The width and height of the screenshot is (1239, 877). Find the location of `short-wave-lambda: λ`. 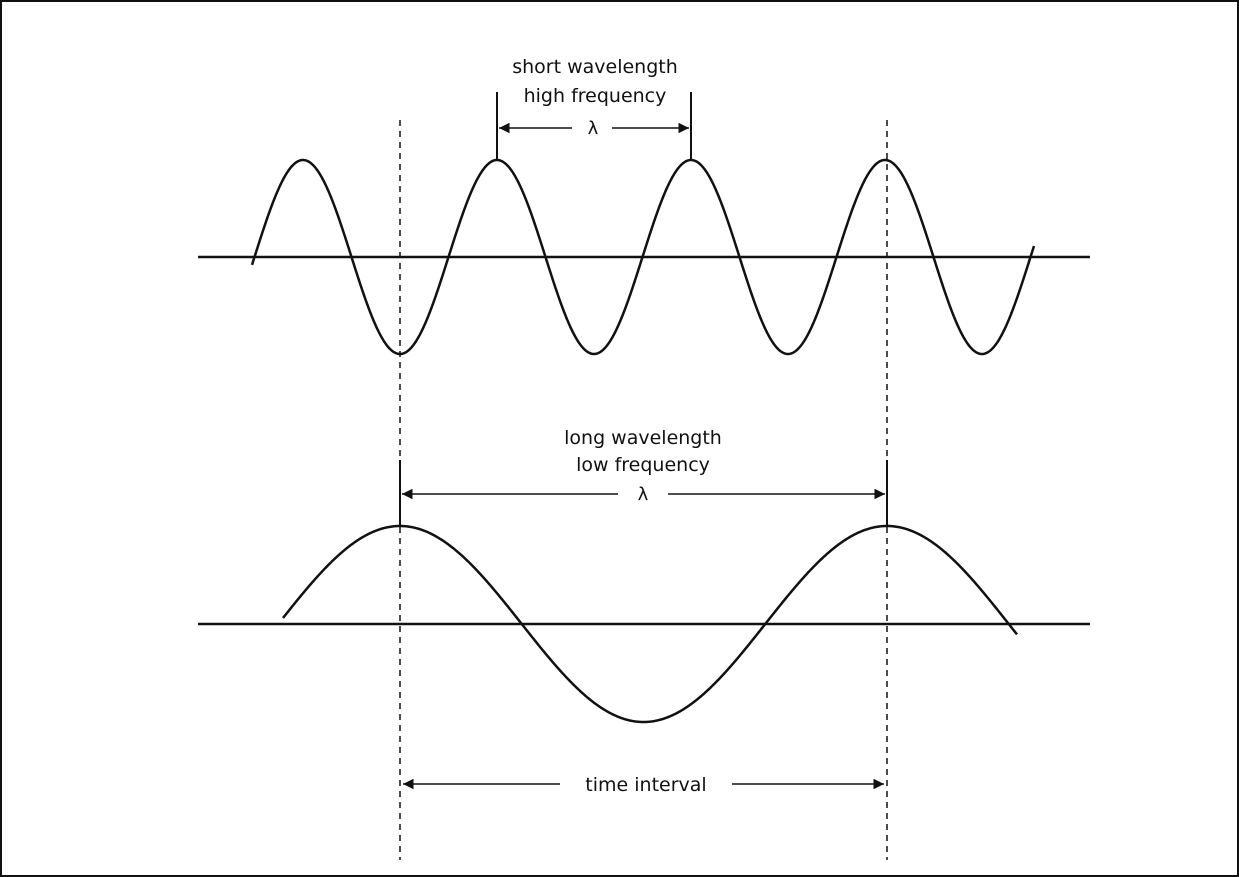

short-wave-lambda: λ is located at coordinates (593, 128).